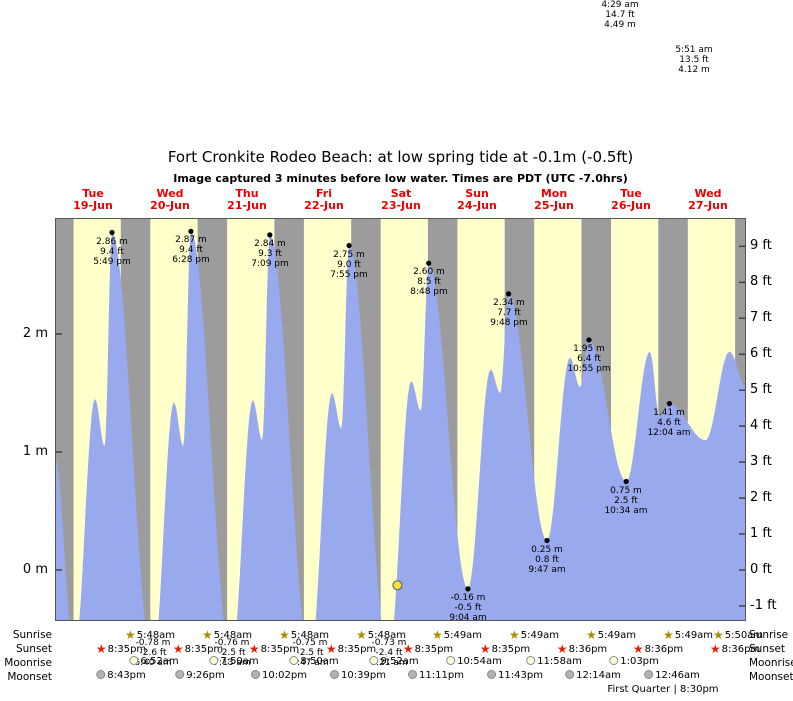  What do you see at coordinates (270, 244) in the screenshot?
I see `tide-annotation-line: 2.84 m` at bounding box center [270, 244].